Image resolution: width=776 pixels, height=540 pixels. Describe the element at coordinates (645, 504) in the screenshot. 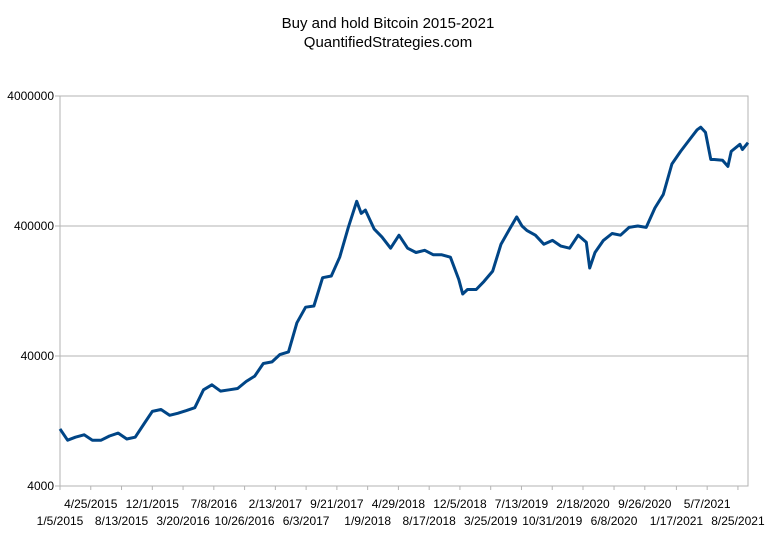

I see `x-tick-label: 9/26/2020` at that location.